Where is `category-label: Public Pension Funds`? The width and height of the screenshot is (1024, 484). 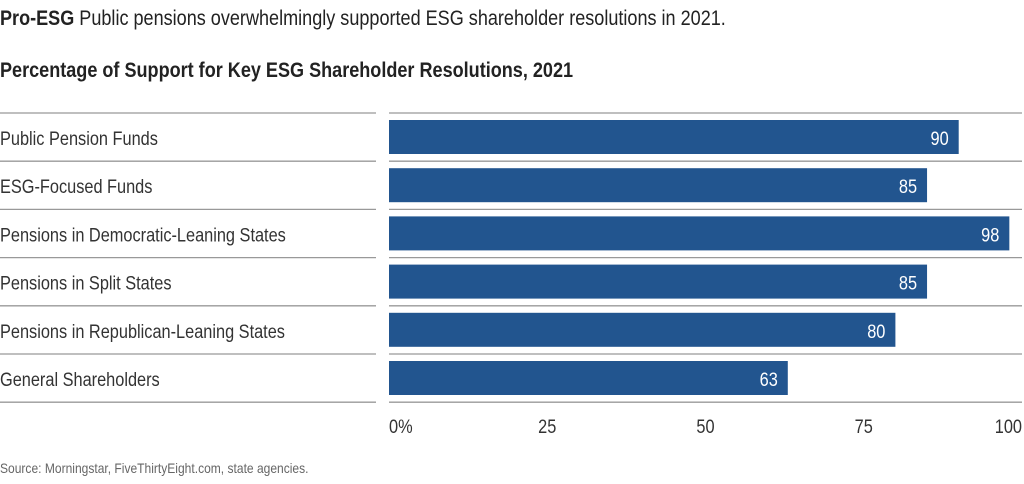 category-label: Public Pension Funds is located at coordinates (79, 138).